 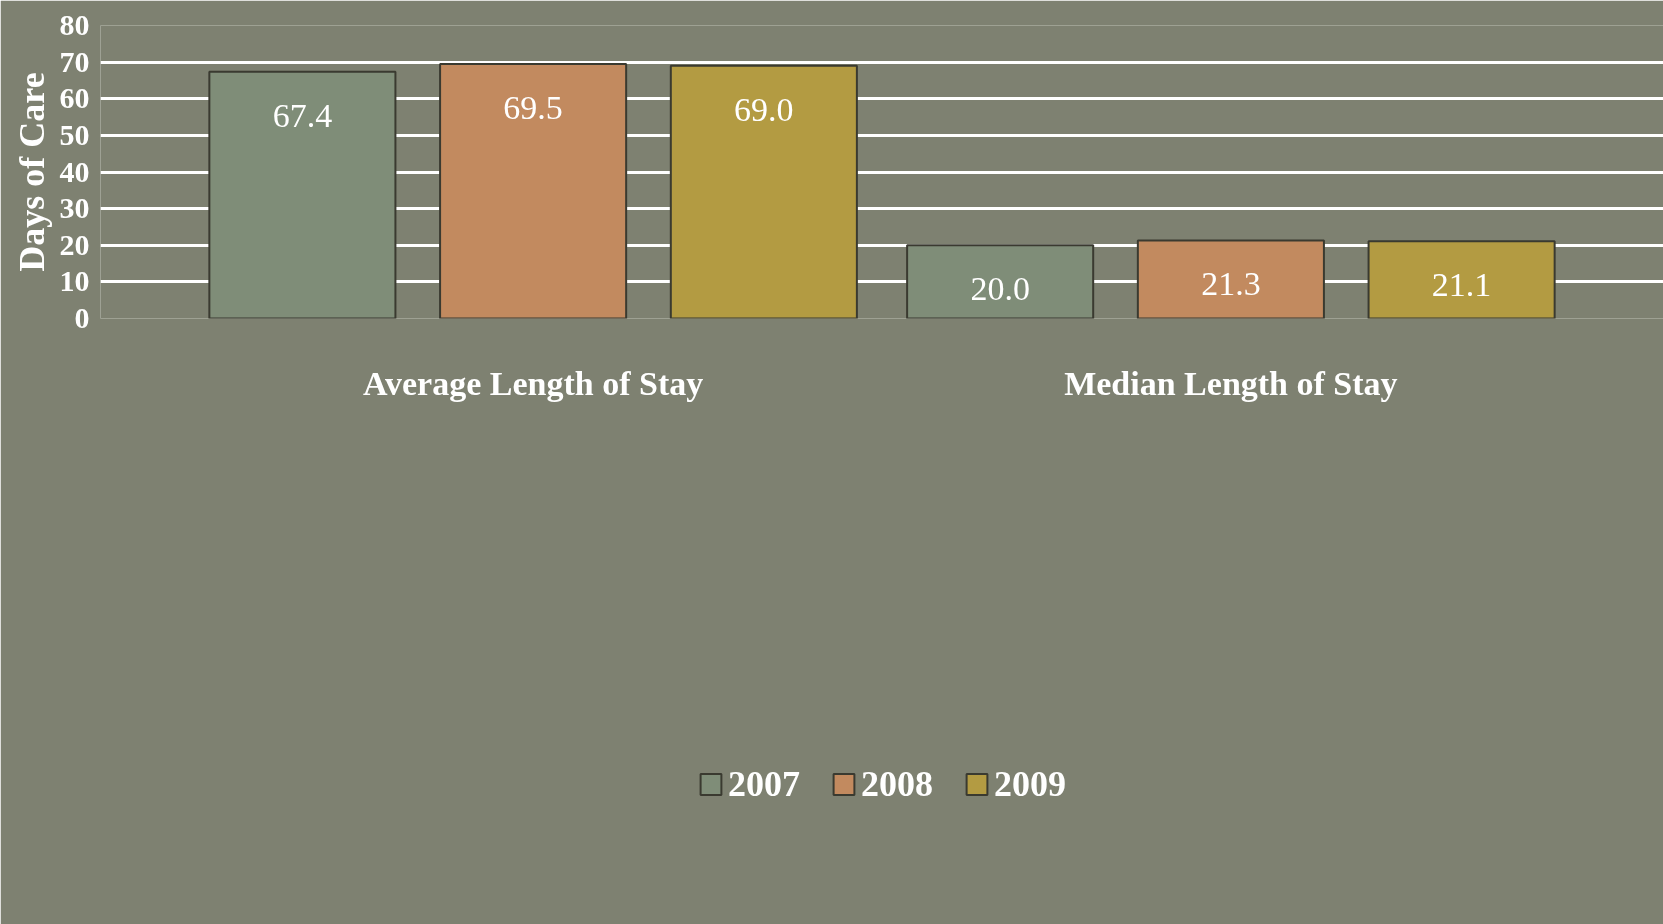 What do you see at coordinates (897, 783) in the screenshot?
I see `legend-label: 2008` at bounding box center [897, 783].